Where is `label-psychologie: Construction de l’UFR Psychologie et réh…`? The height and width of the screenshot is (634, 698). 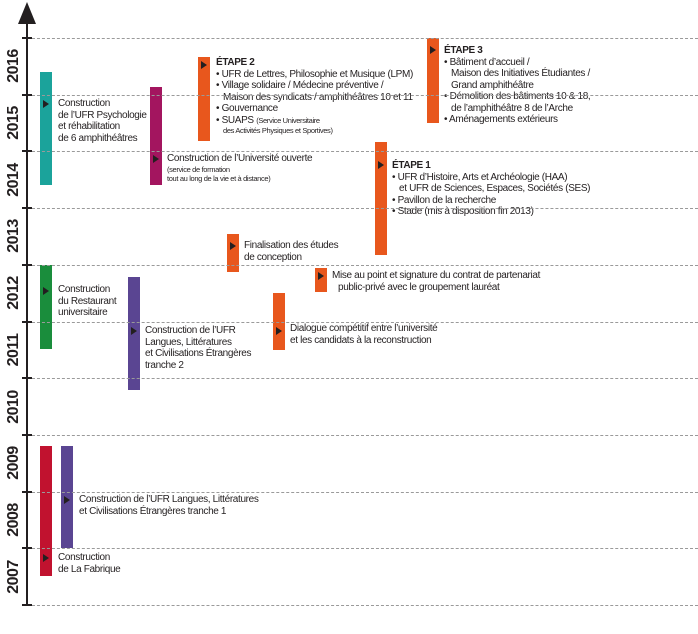
label-psychologie: Construction de l’UFR Psychologie et réh… is located at coordinates (102, 121).